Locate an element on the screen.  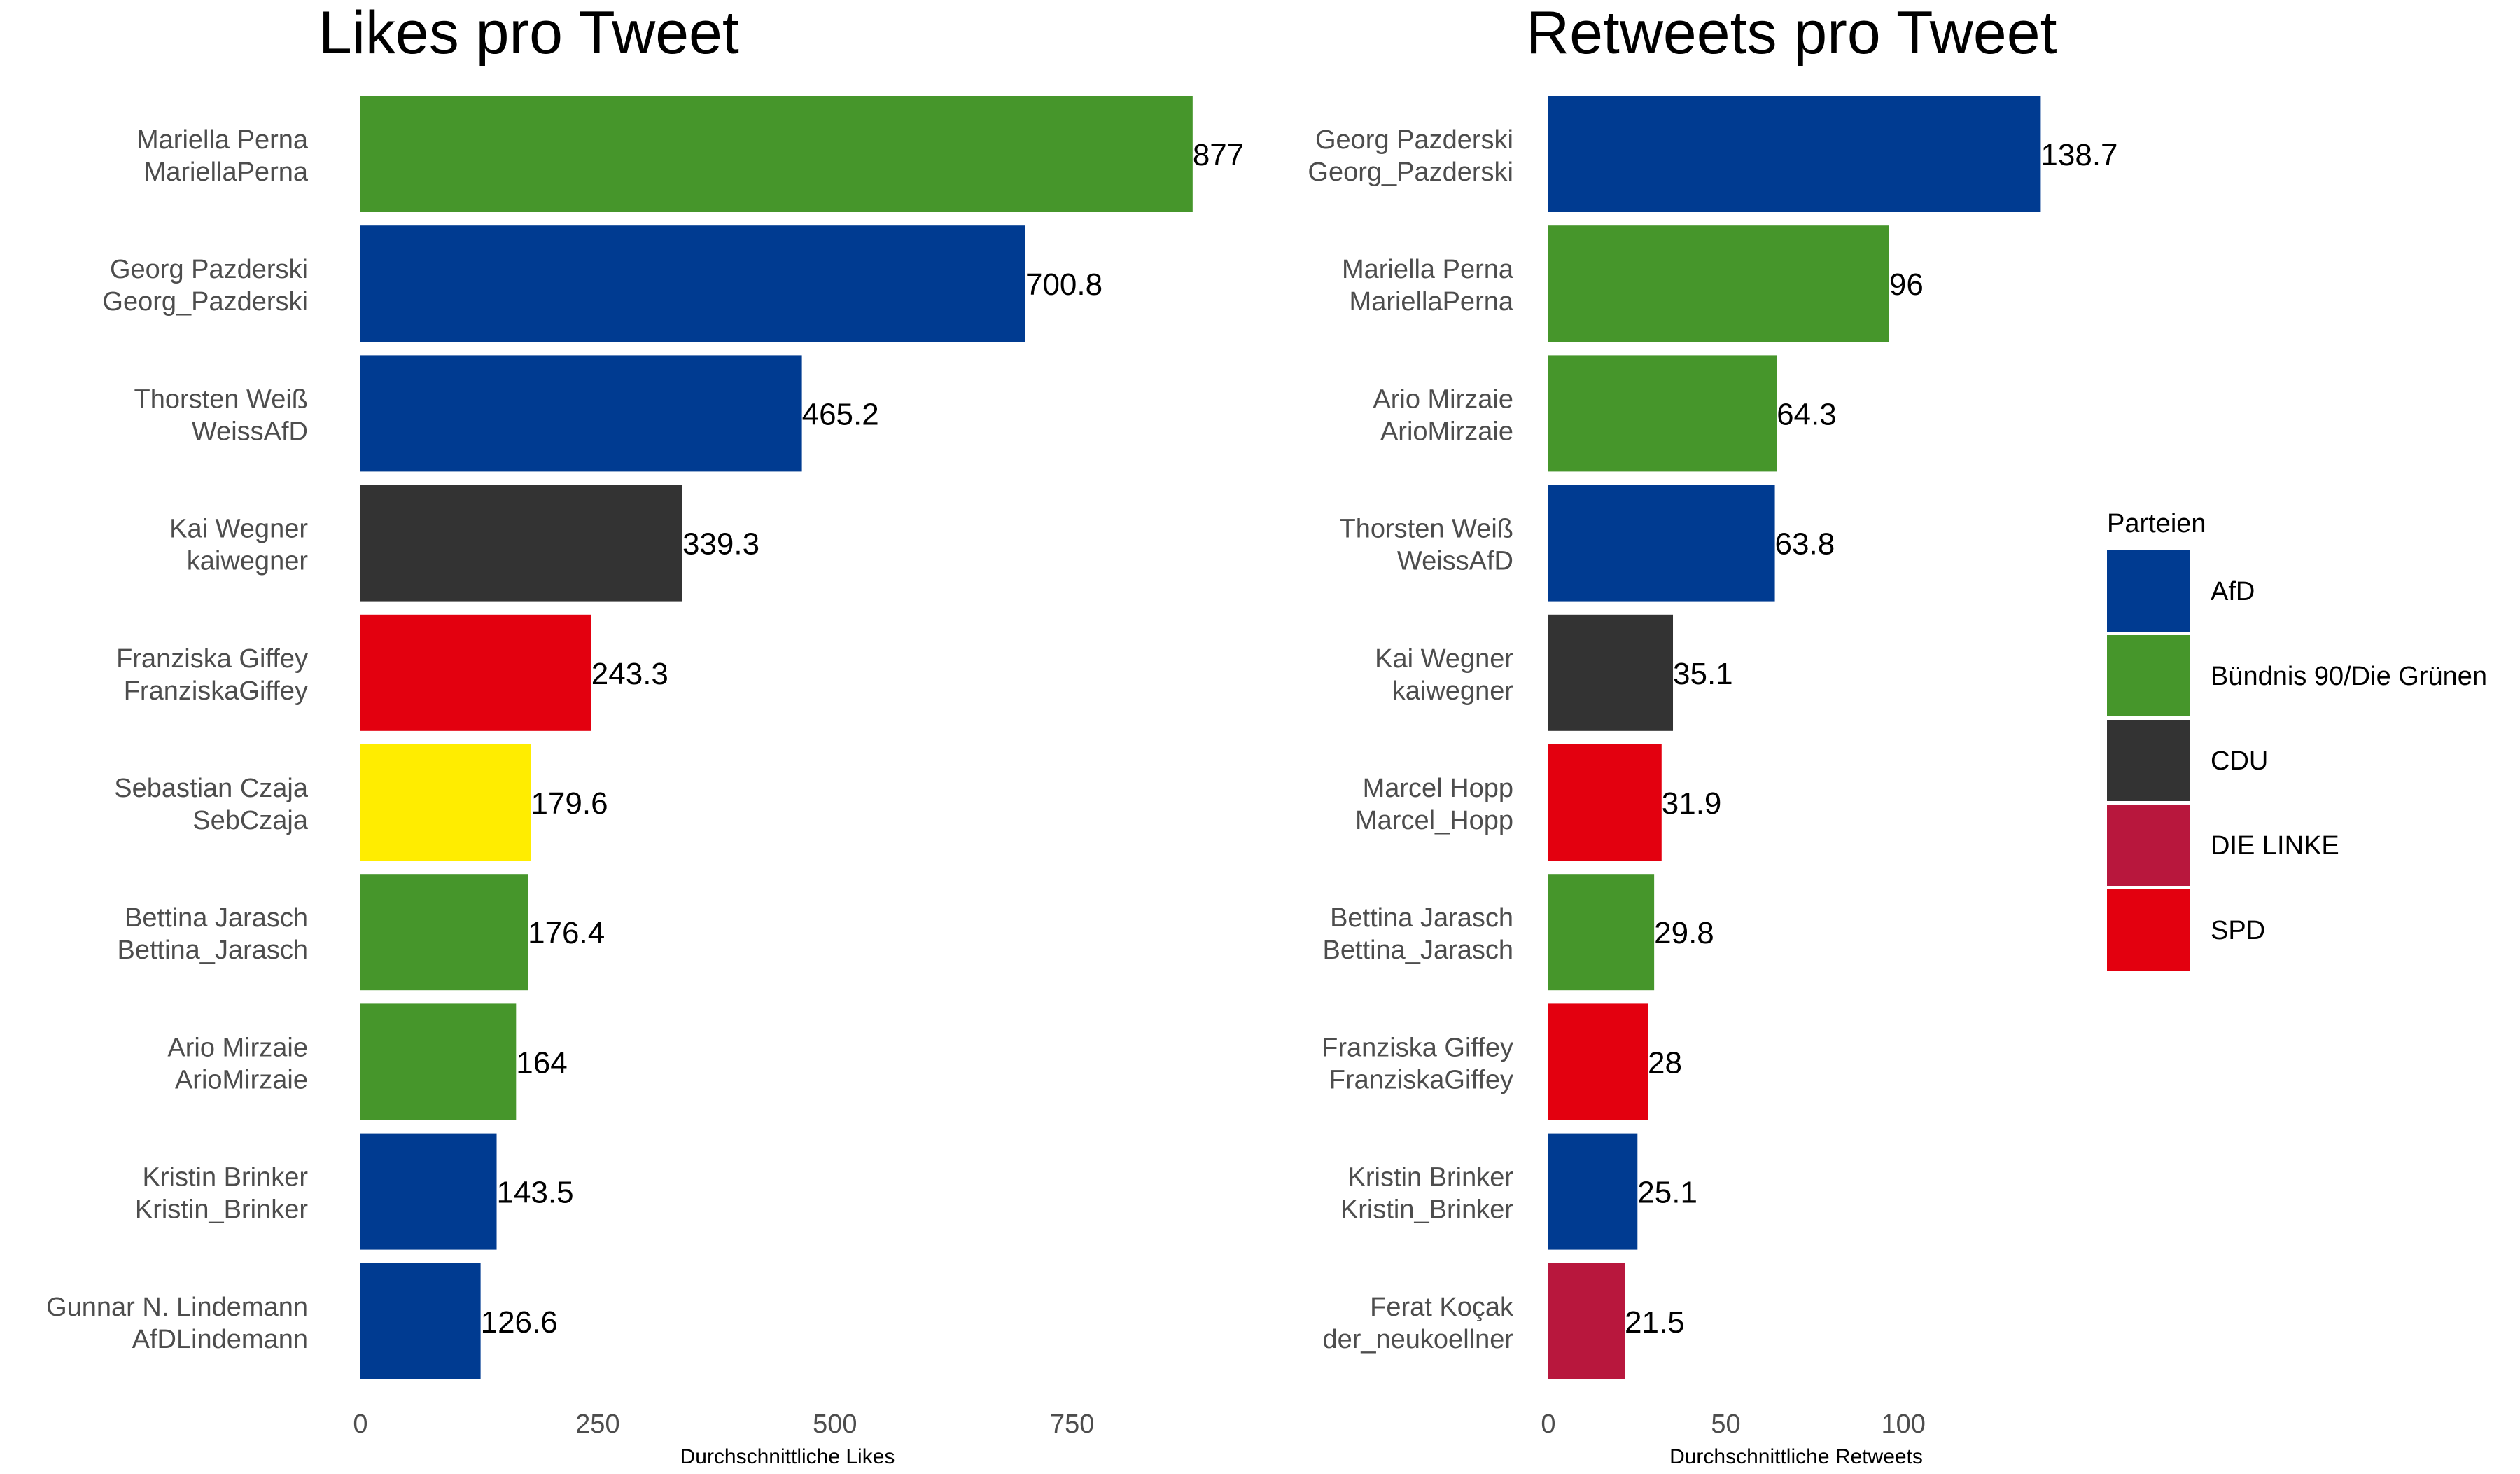
retweets-data-label: 28 is located at coordinates (1665, 1063).